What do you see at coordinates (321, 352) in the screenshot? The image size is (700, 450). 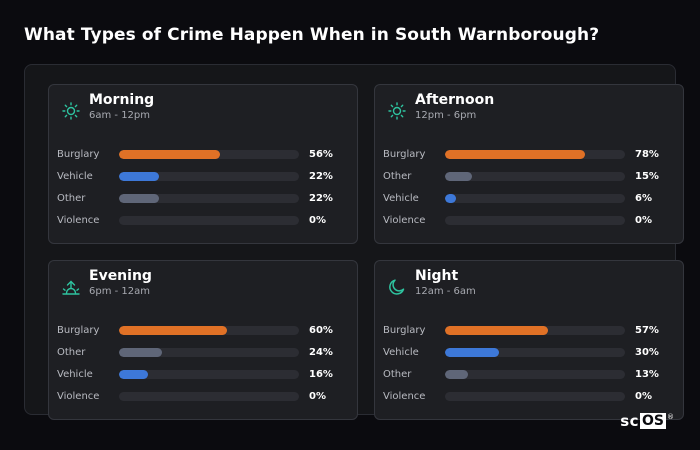 I see `crime-percent: 24%` at bounding box center [321, 352].